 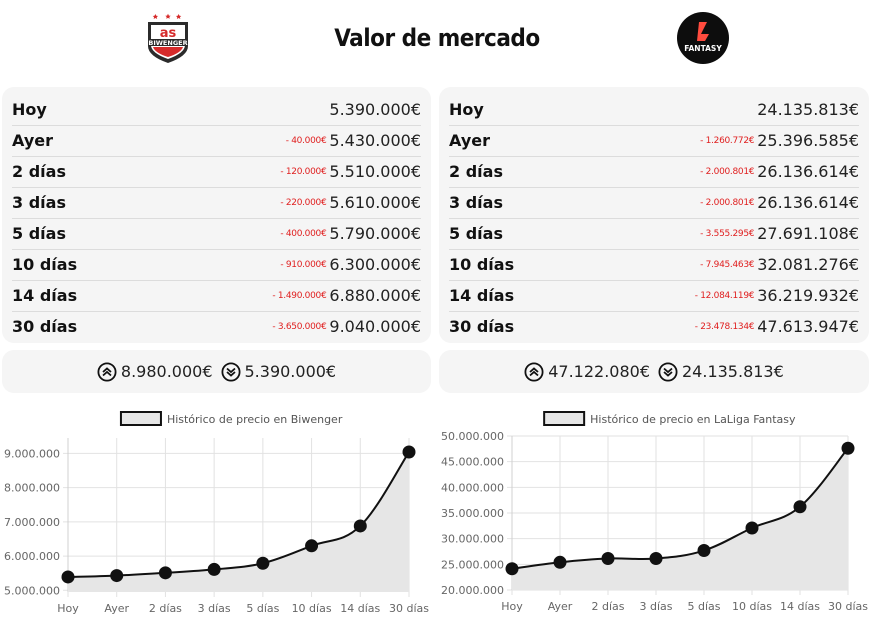 What do you see at coordinates (472, 436) in the screenshot?
I see `y-tick-label: 50.000.000` at bounding box center [472, 436].